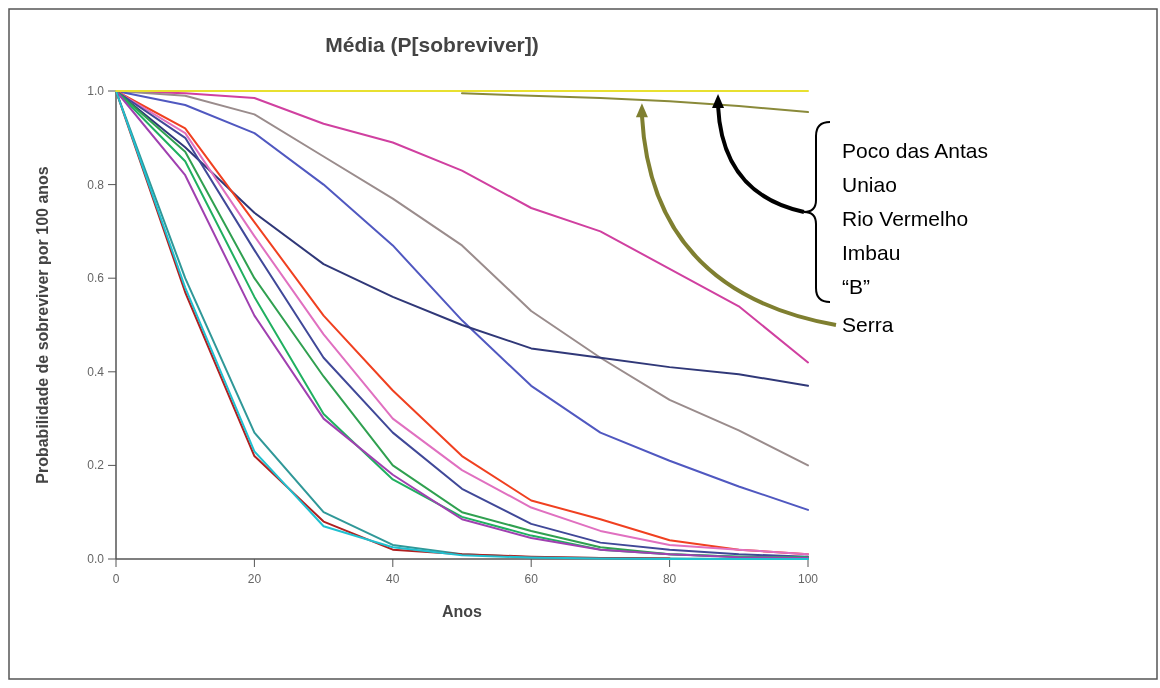 The height and width of the screenshot is (688, 1160). I want to click on text: “B”, so click(856, 286).